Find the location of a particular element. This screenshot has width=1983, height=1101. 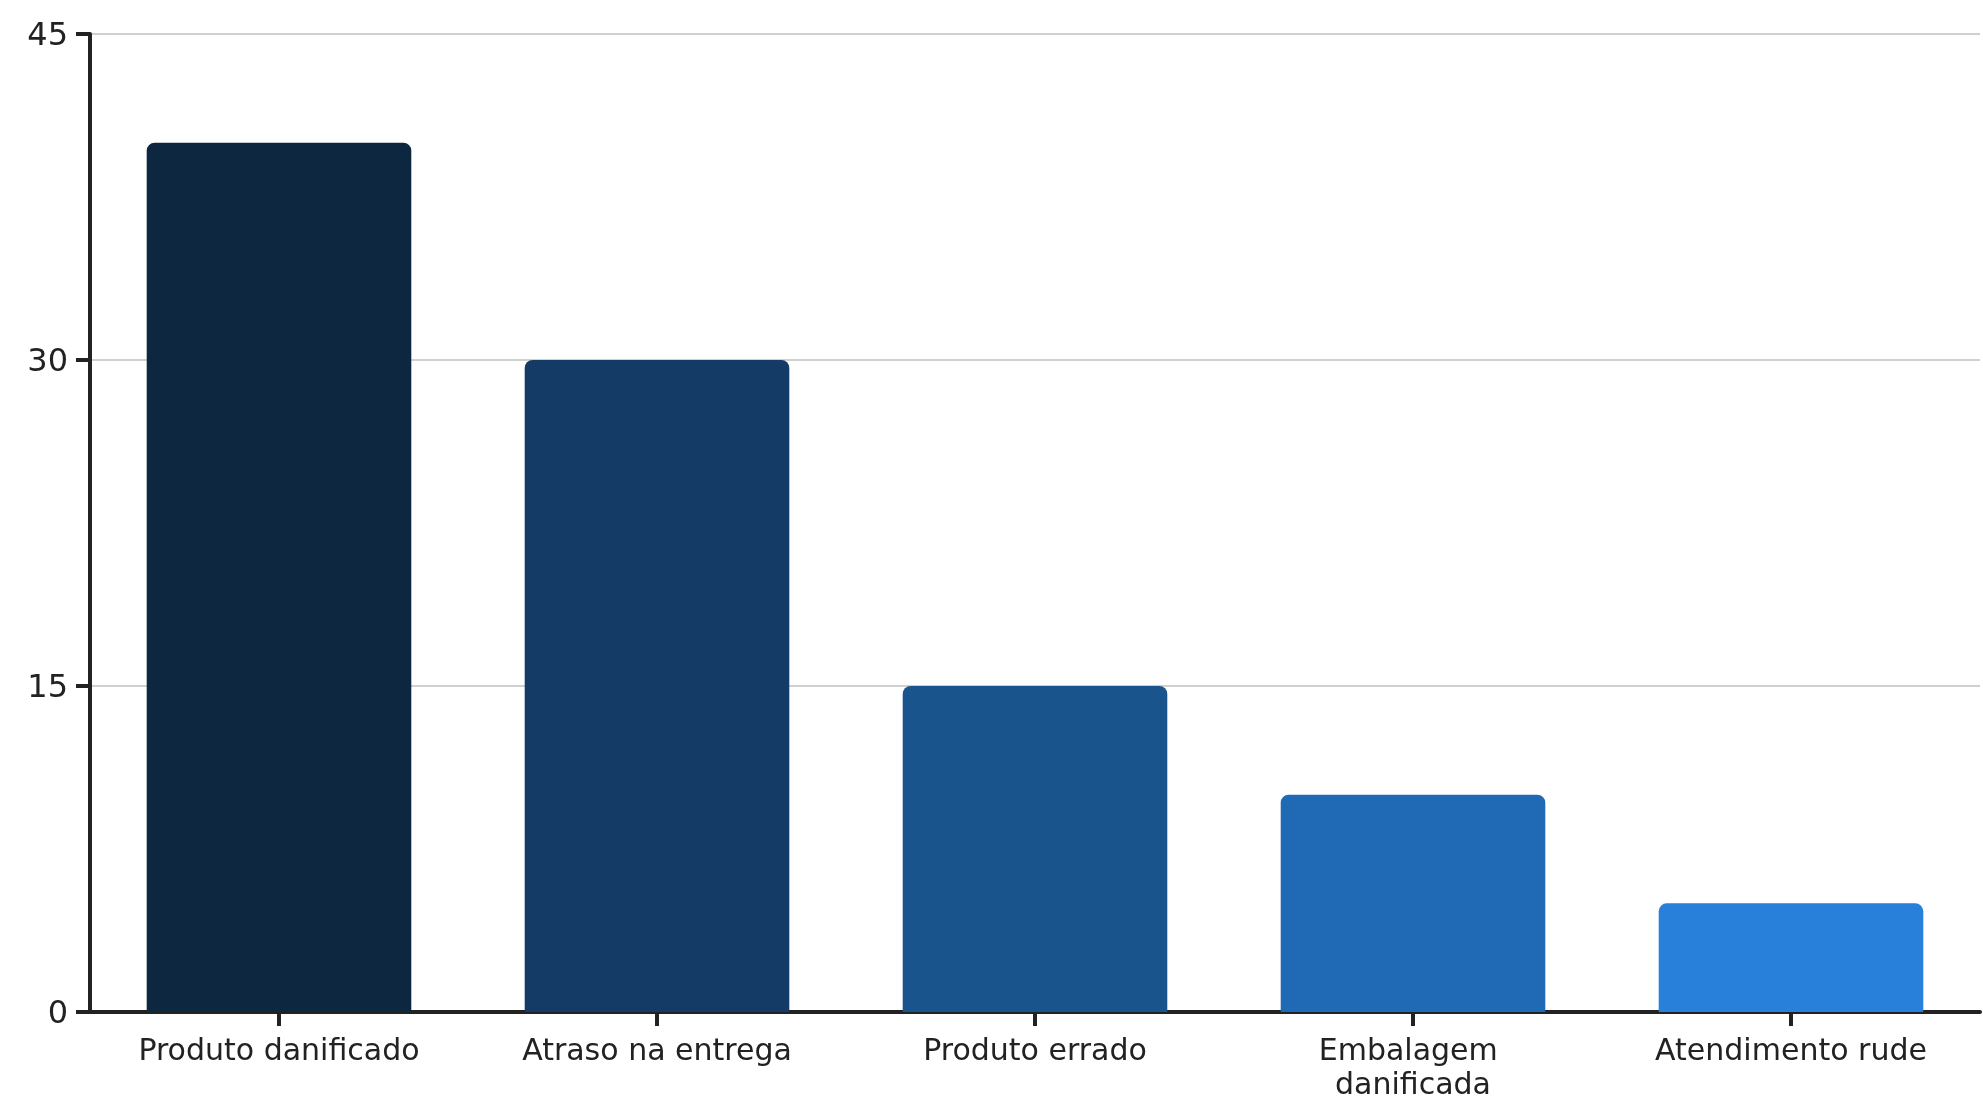

x-tick-label: Embalagem danificada is located at coordinates (1413, 1066).